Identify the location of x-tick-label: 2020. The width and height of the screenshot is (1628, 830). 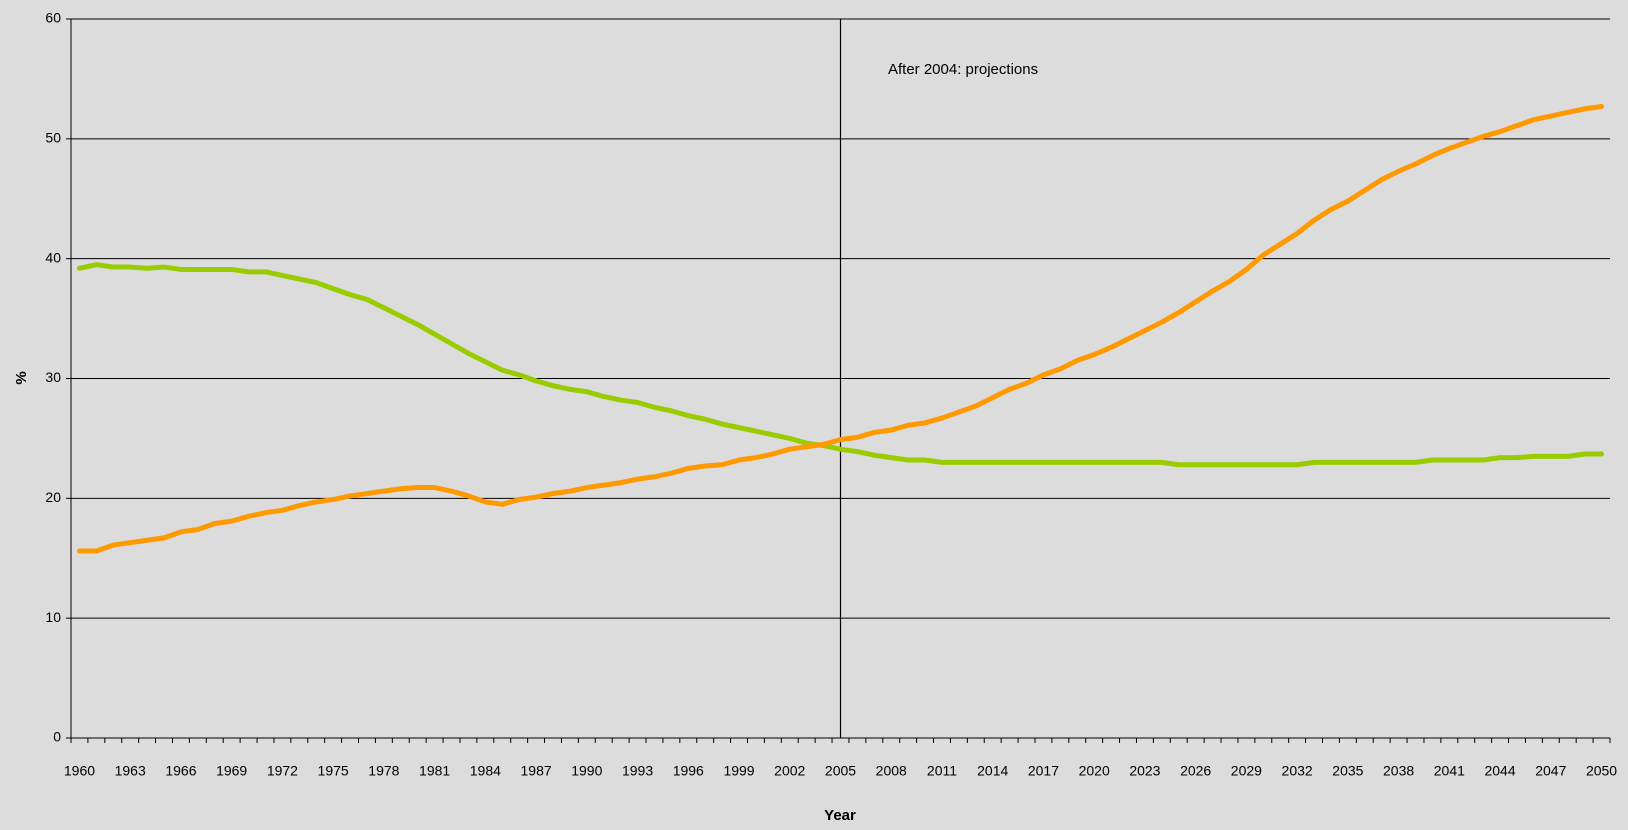
(1094, 771).